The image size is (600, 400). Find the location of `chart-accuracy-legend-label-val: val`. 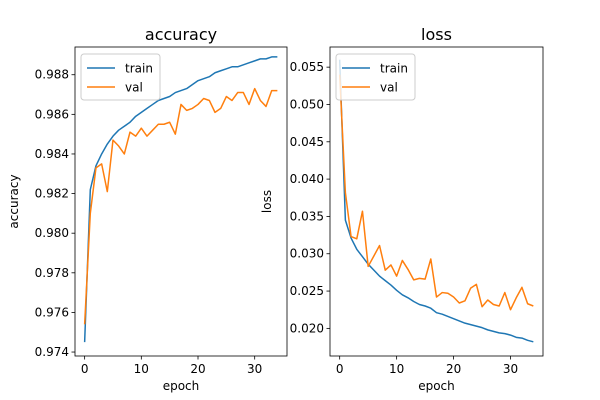

chart-accuracy-legend-label-val: val is located at coordinates (134, 88).